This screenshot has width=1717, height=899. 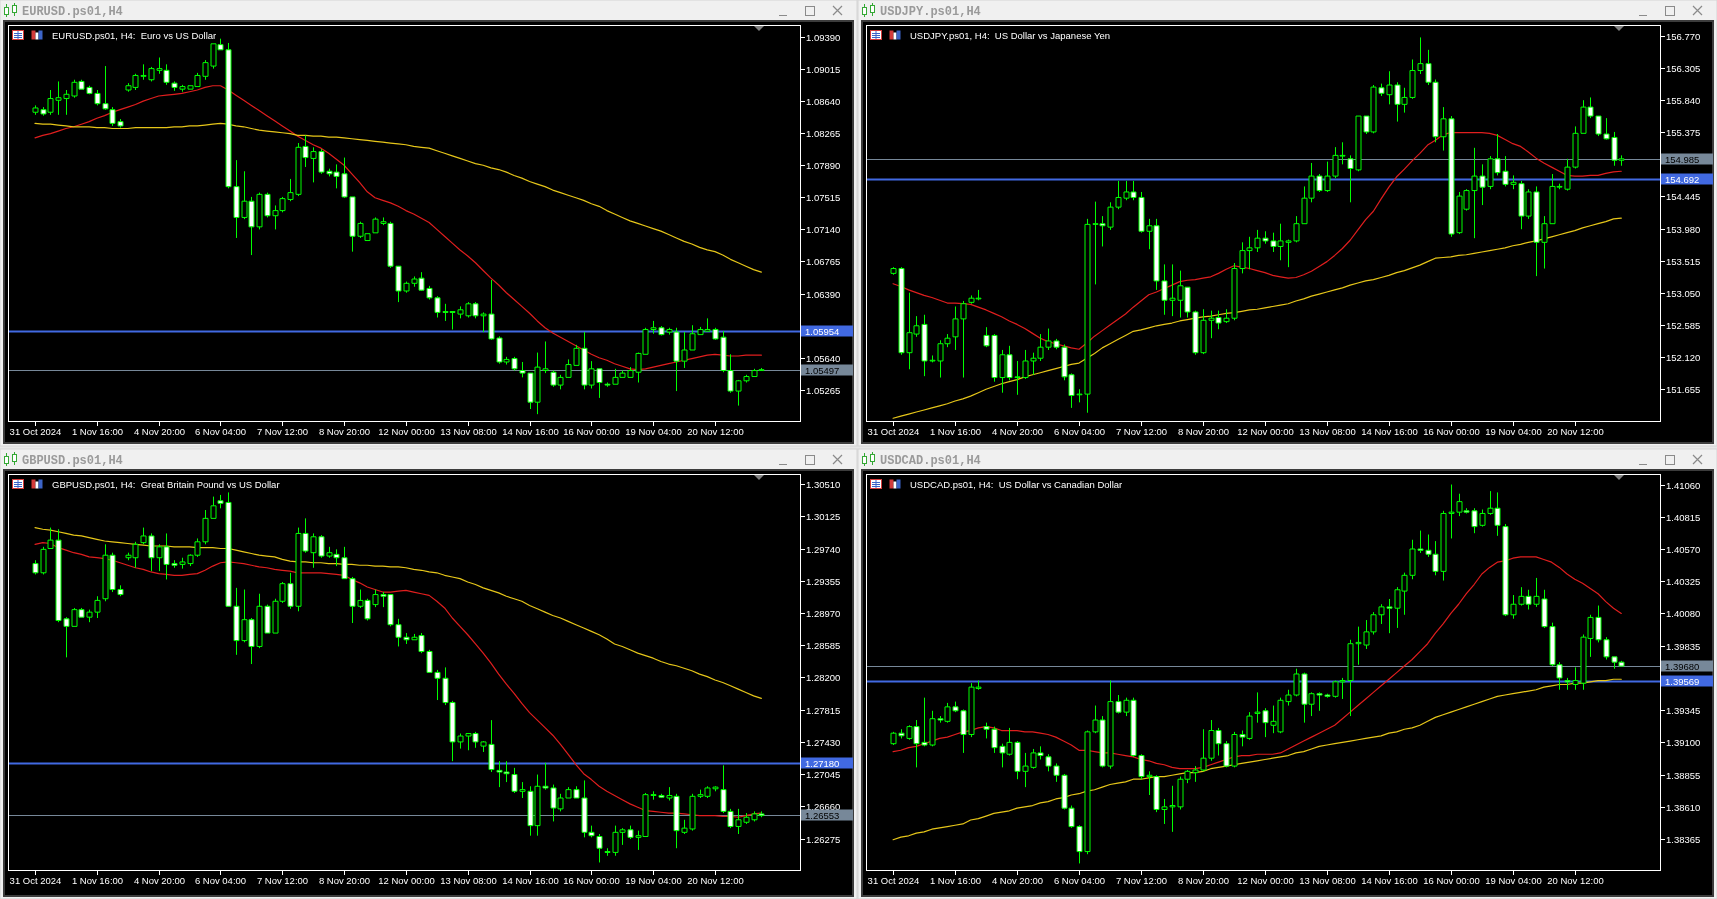 I want to click on y-tick-label: 1.09015, so click(x=823, y=69).